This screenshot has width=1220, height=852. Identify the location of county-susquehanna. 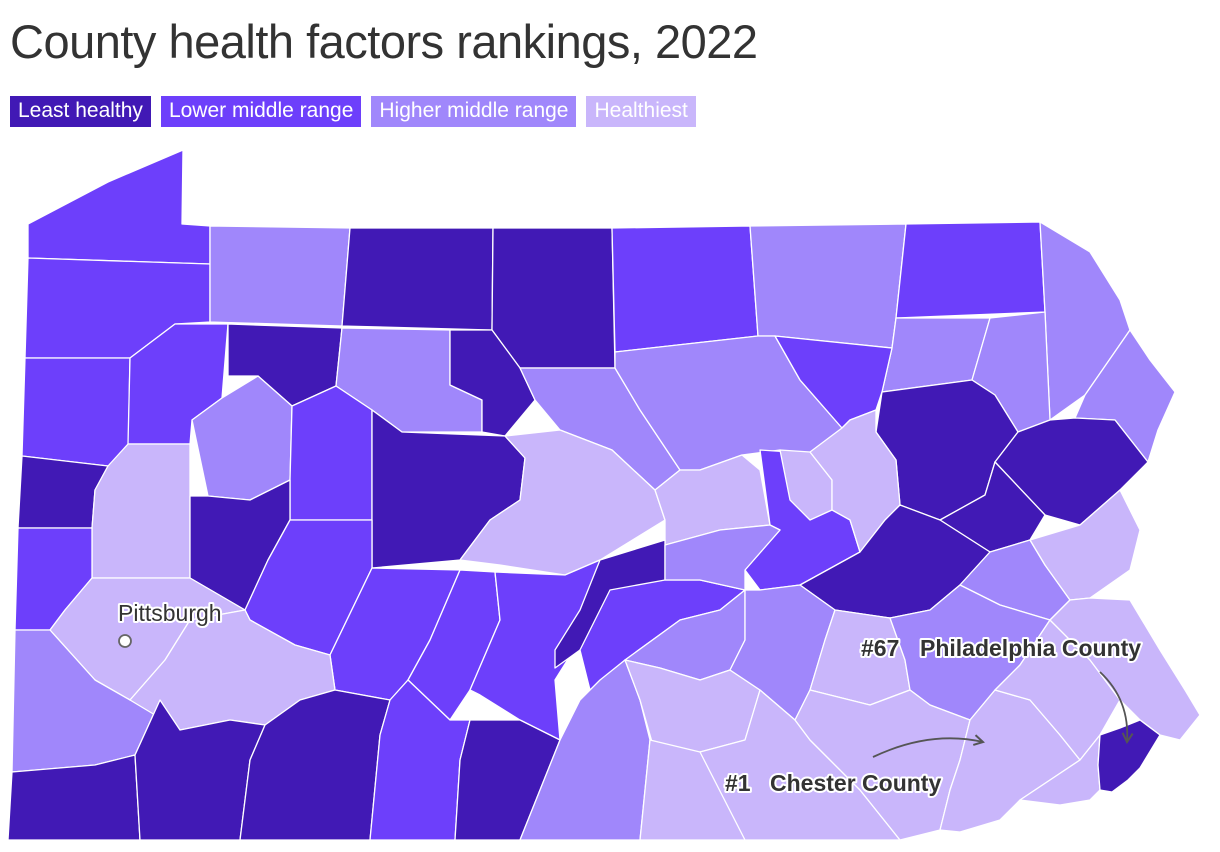
(970, 270).